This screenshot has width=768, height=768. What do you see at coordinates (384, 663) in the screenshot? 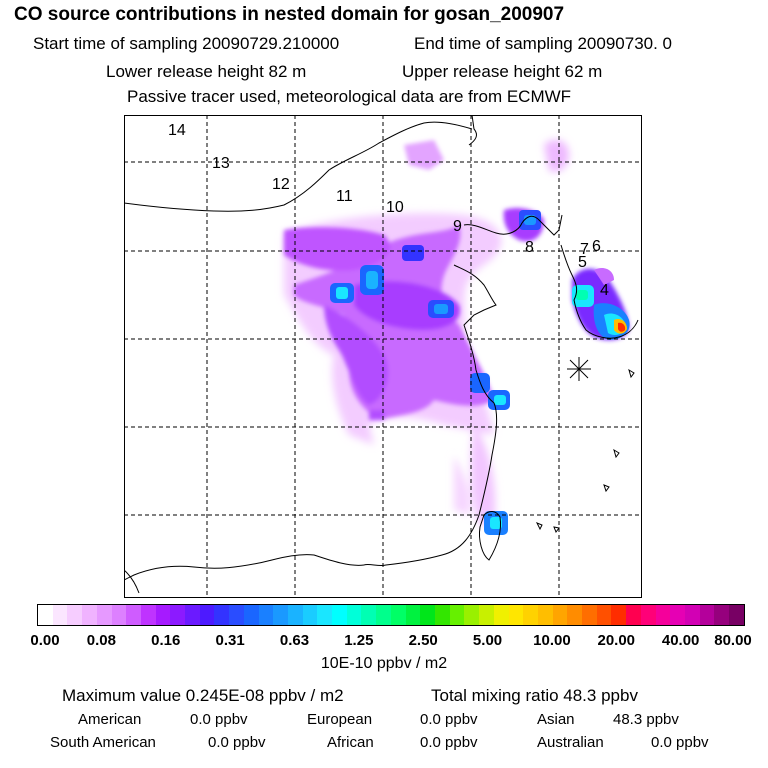
I see `colorbar-units: 10E-10 ppbv / m2` at bounding box center [384, 663].